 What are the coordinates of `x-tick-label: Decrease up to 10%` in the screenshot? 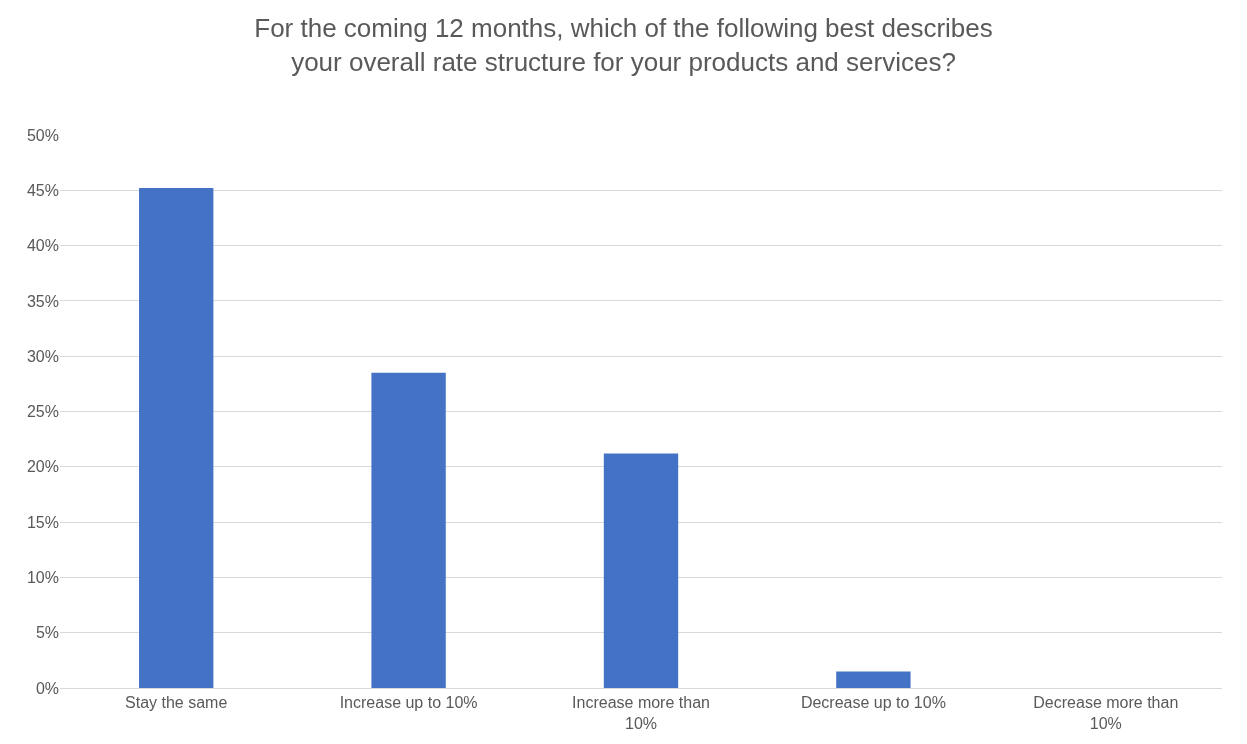 It's located at (873, 703).